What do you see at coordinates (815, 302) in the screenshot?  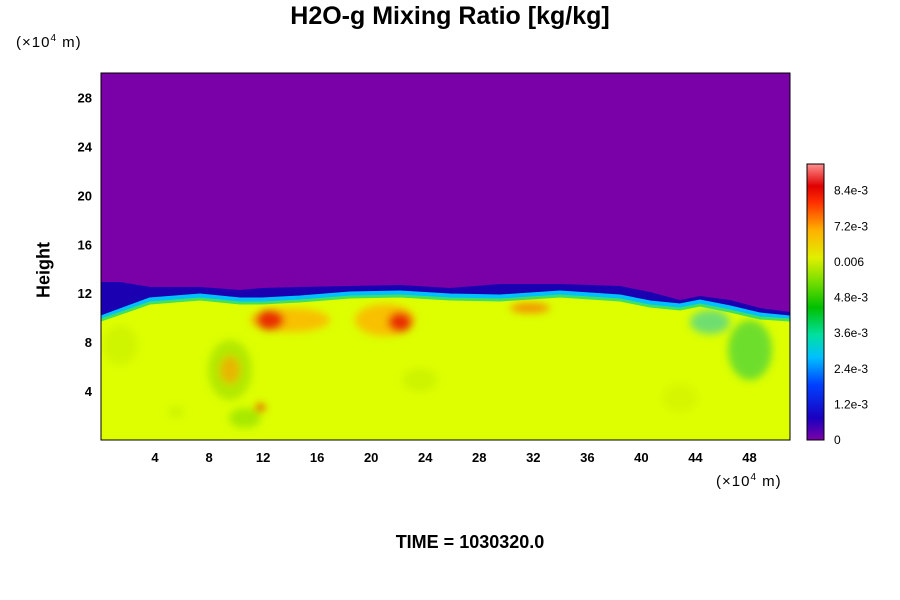 I see `colorbar-gradient` at bounding box center [815, 302].